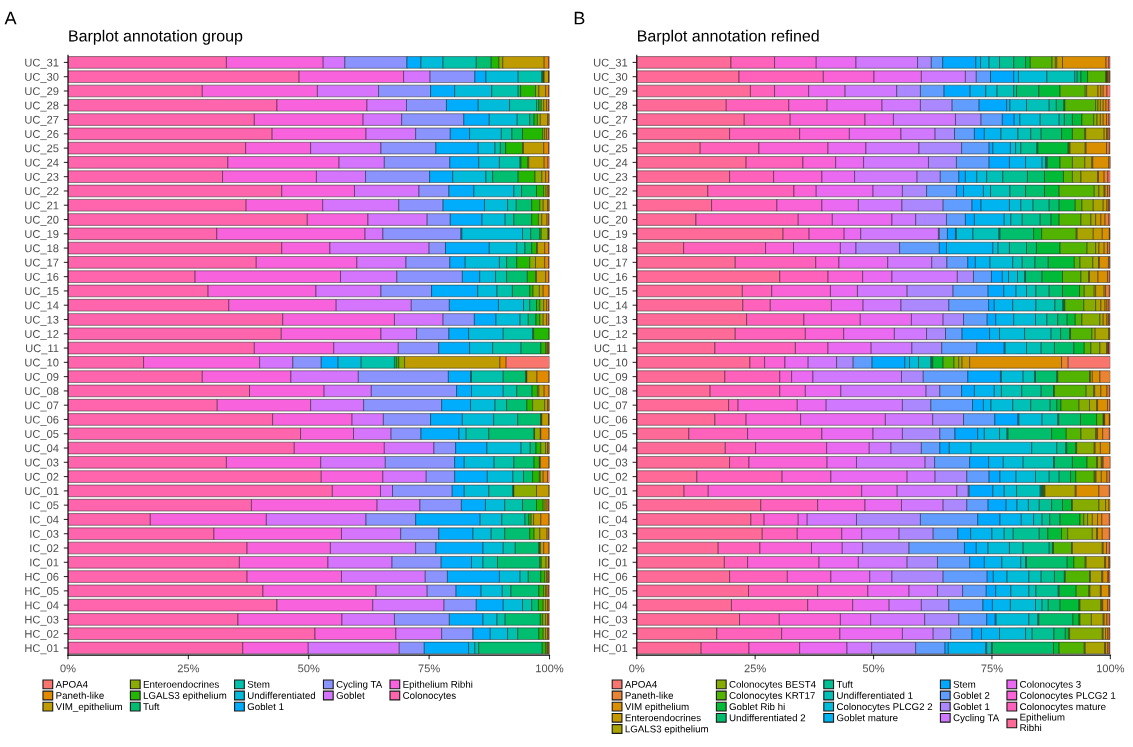 This screenshot has width=1133, height=747. Describe the element at coordinates (88, 707) in the screenshot. I see `legend-label: VIM_epithelium` at that location.